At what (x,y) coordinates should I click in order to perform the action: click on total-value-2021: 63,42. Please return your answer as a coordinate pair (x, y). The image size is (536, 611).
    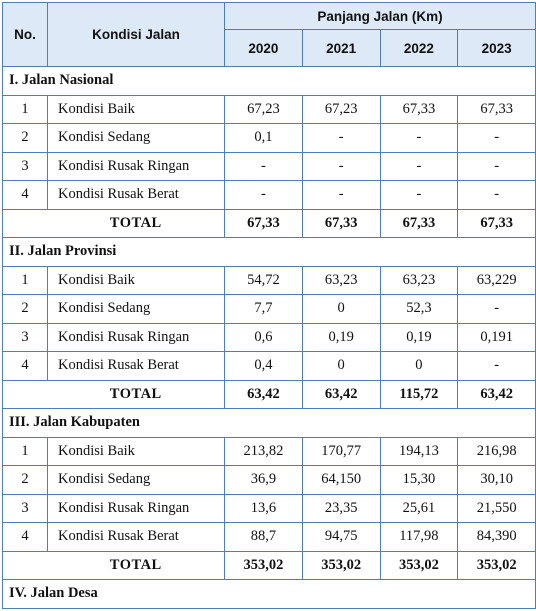
    Looking at the image, I should click on (341, 394).